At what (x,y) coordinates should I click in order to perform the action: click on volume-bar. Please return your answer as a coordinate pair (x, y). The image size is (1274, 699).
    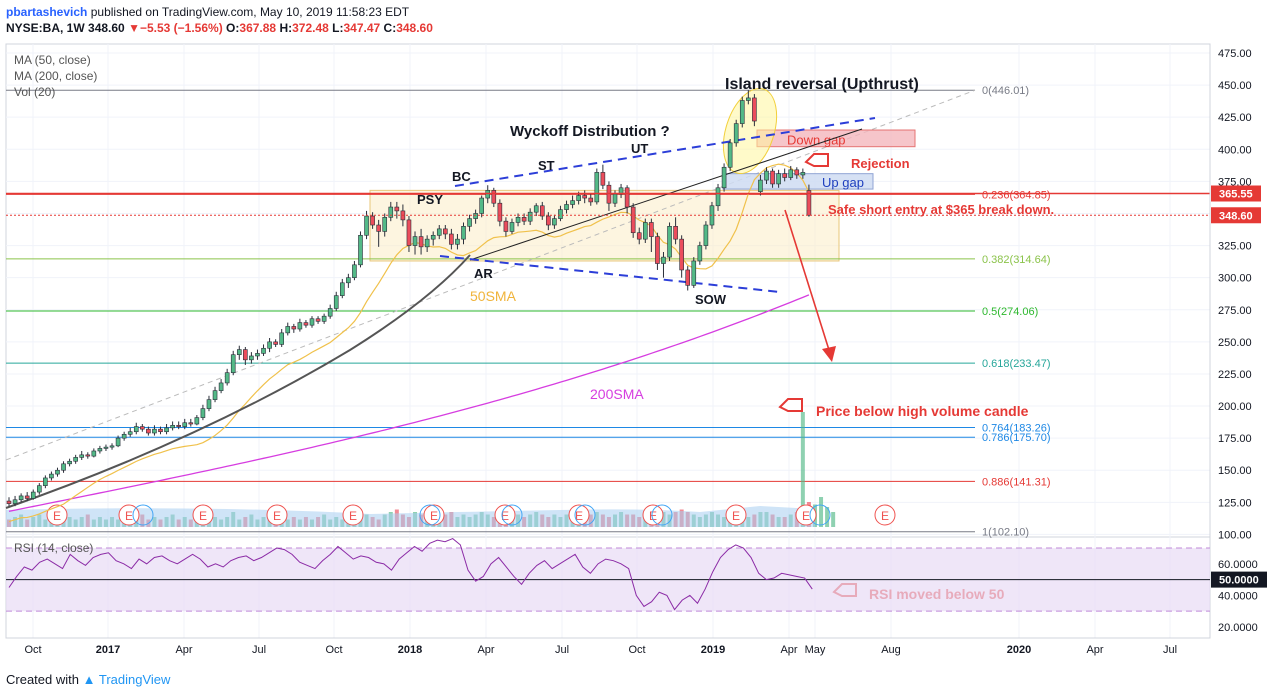
    Looking at the image, I should click on (821, 512).